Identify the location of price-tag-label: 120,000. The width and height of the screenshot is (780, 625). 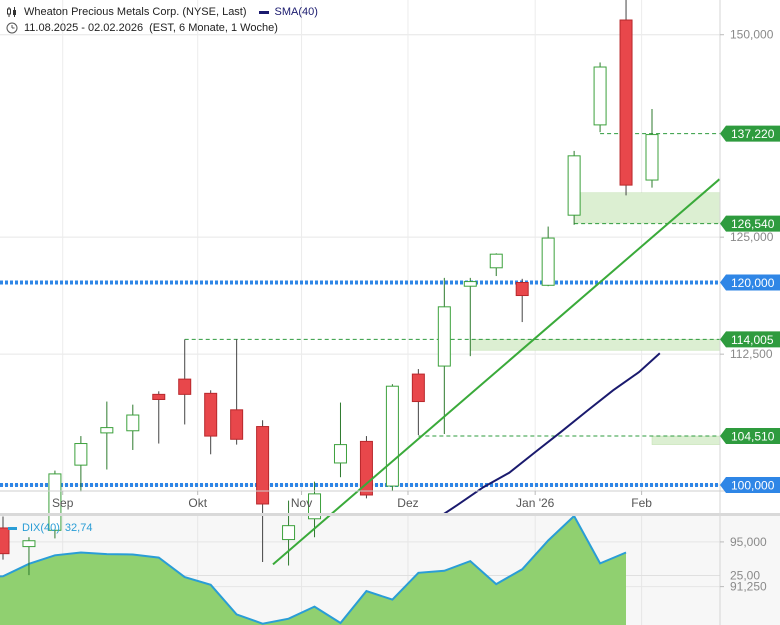
(753, 283).